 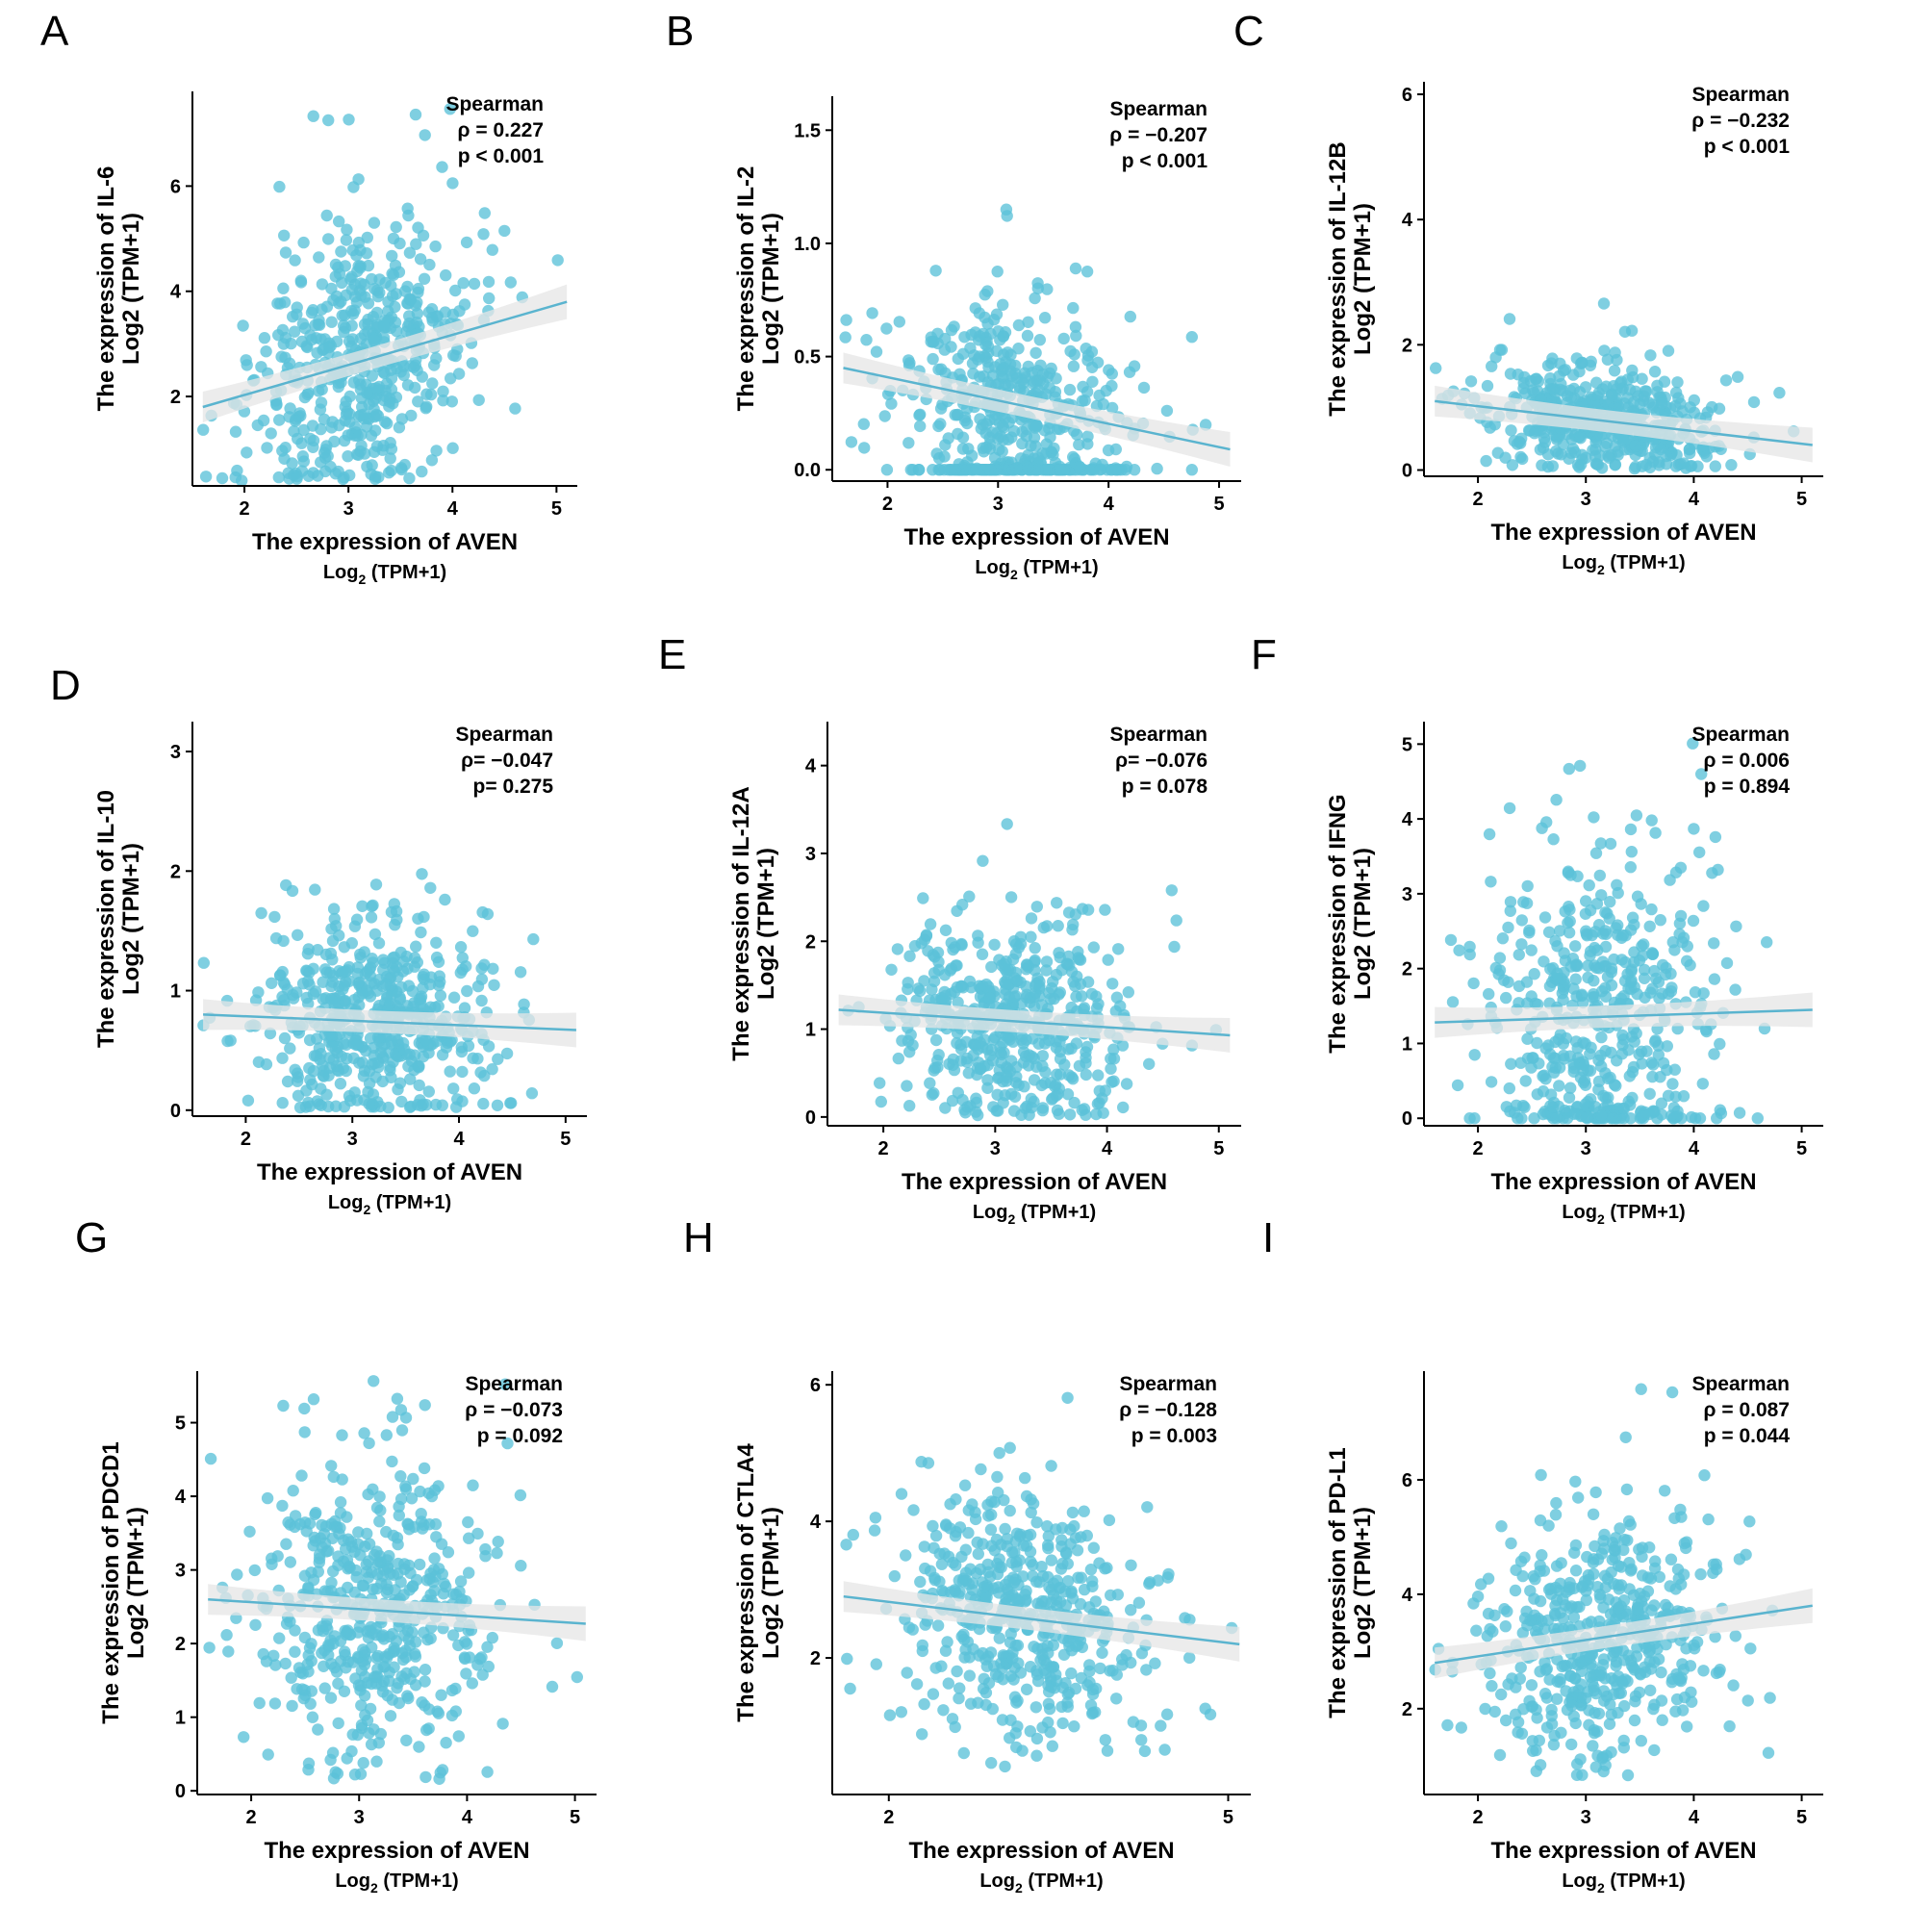 I want to click on y-tick-label: 0, so click(x=180, y=1792).